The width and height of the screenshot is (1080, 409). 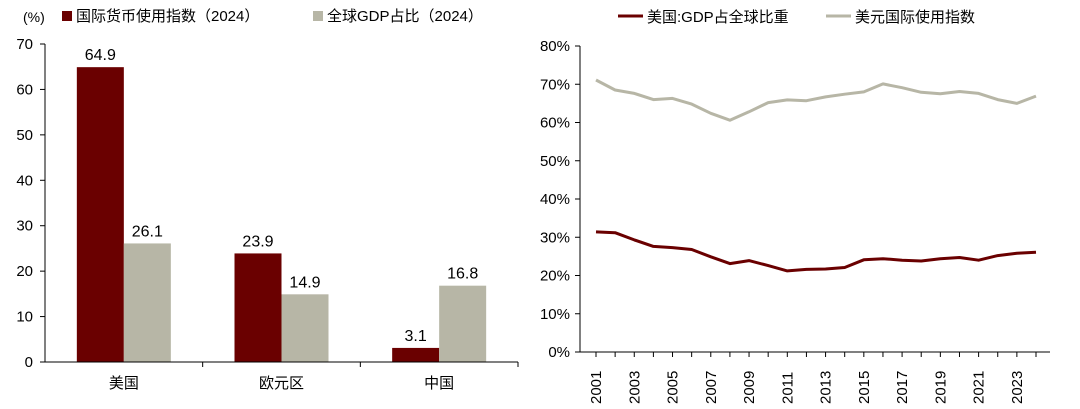 What do you see at coordinates (272, 16) in the screenshot?
I see `bar-legend: 国际货币使用指数（2024） 全球GDP占比（2024）` at bounding box center [272, 16].